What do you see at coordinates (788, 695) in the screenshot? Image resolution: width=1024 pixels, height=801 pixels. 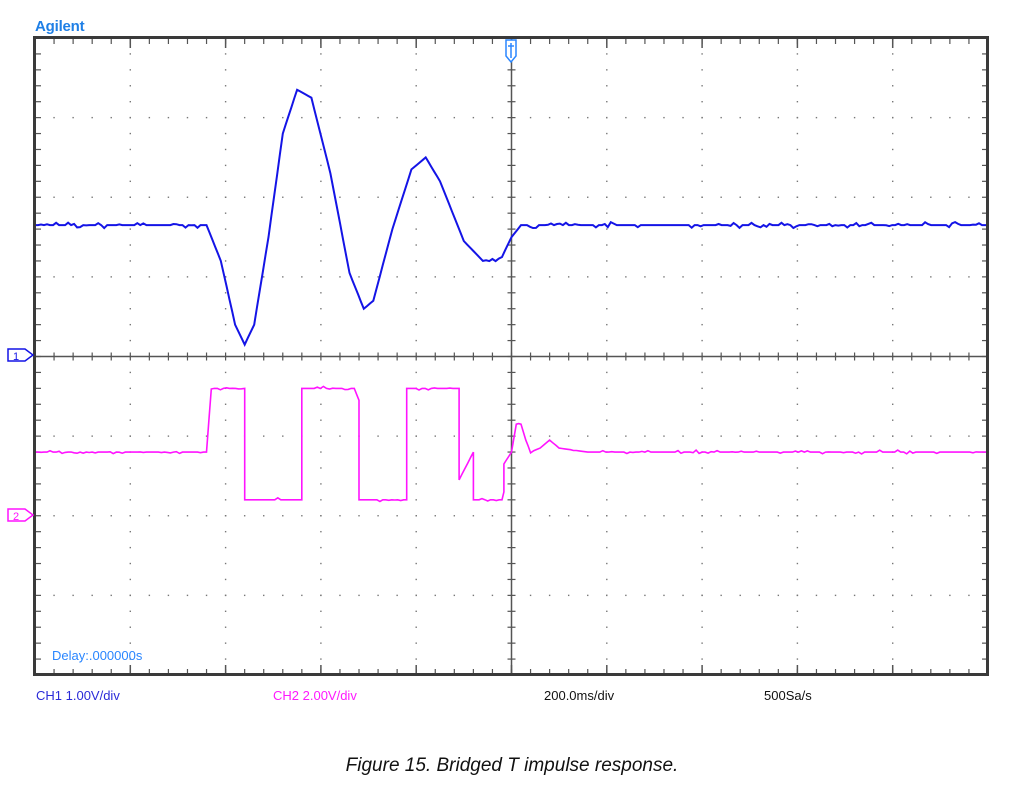 I see `sample-rate-readout: 500Sa/s` at bounding box center [788, 695].